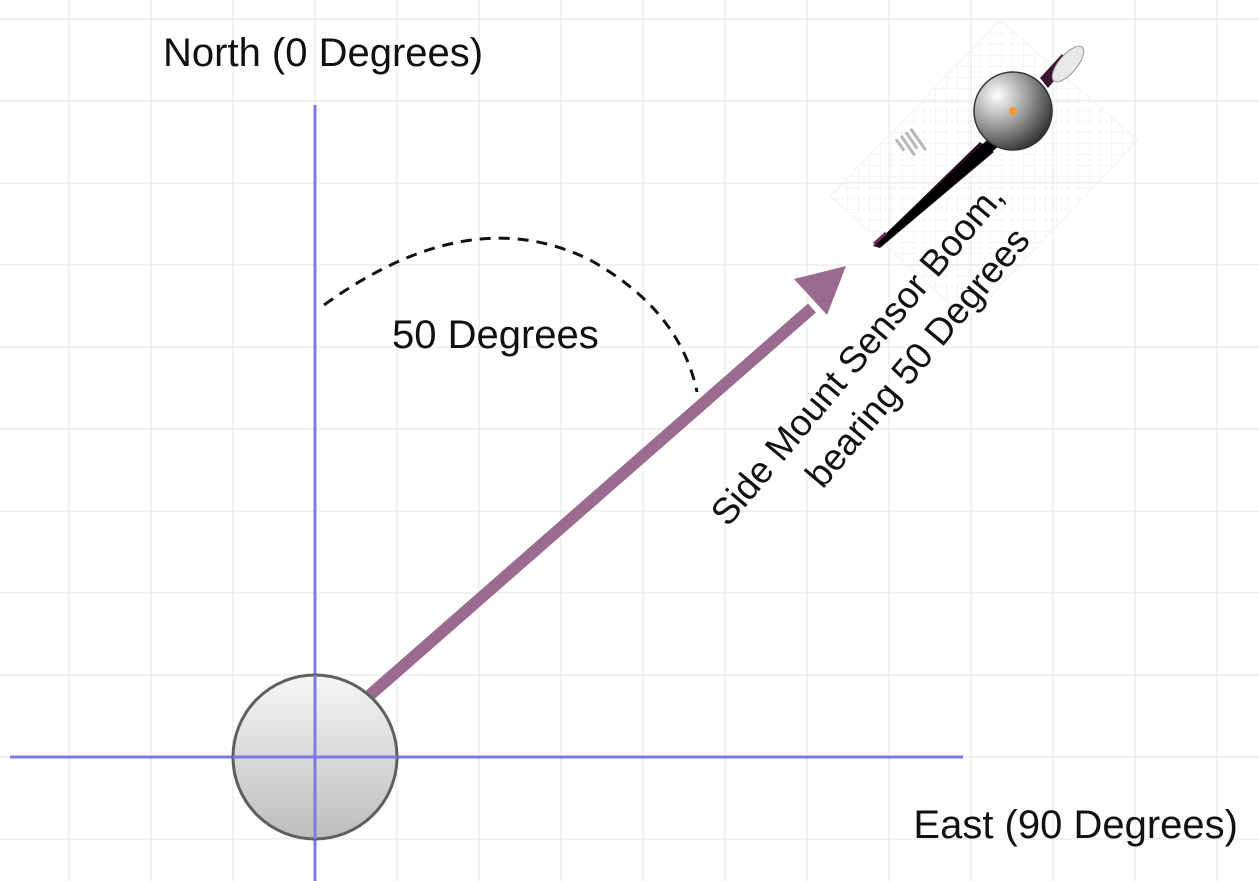  Describe the element at coordinates (1068, 64) in the screenshot. I see `boom-end-cap` at that location.